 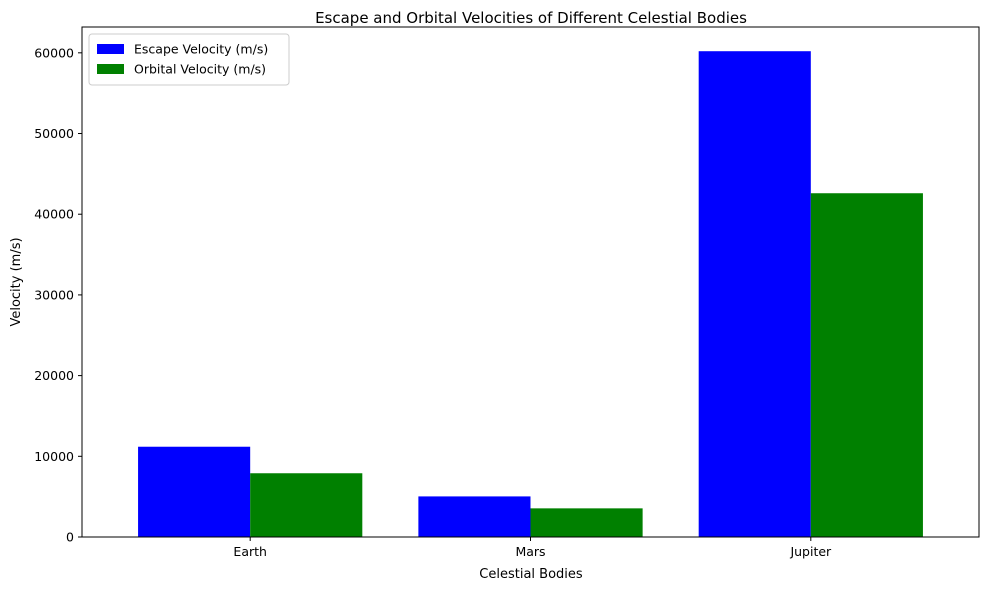 What do you see at coordinates (201, 49) in the screenshot?
I see `legend-label-escape: Escape Velocity (m/s)` at bounding box center [201, 49].